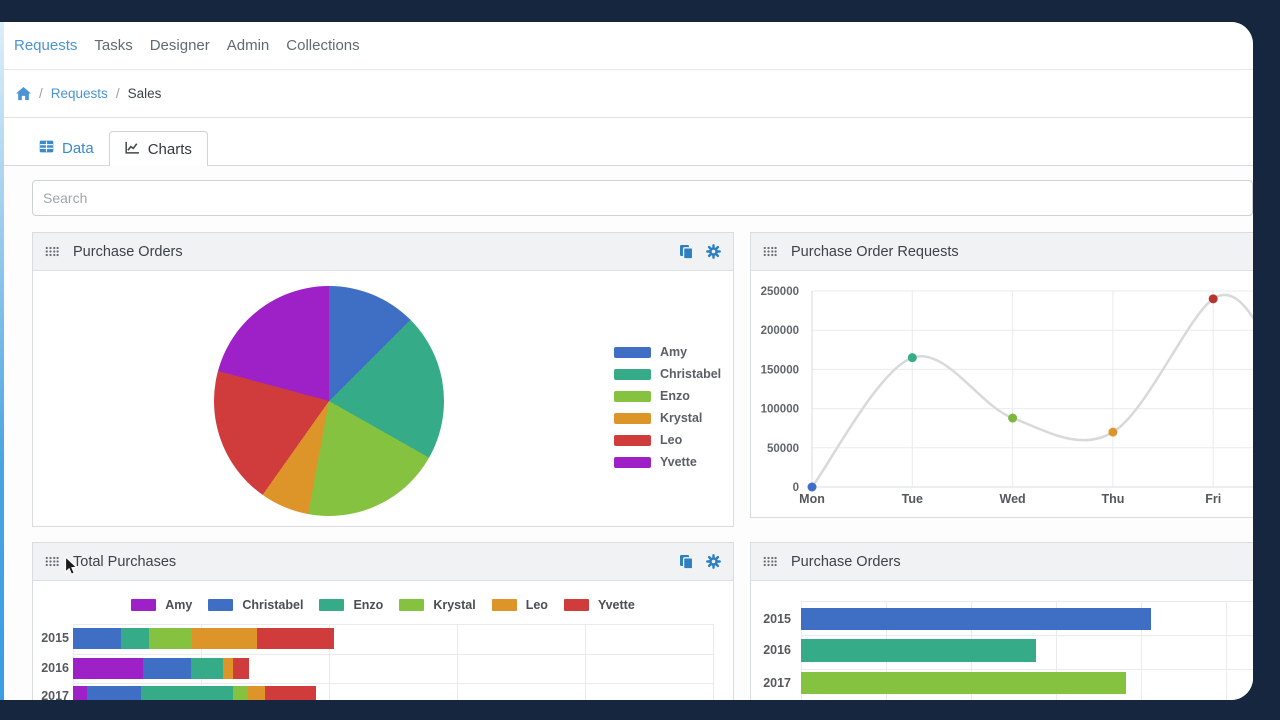 The height and width of the screenshot is (720, 1280). Describe the element at coordinates (179, 45) in the screenshot. I see `nav-item-designer: Designer` at that location.